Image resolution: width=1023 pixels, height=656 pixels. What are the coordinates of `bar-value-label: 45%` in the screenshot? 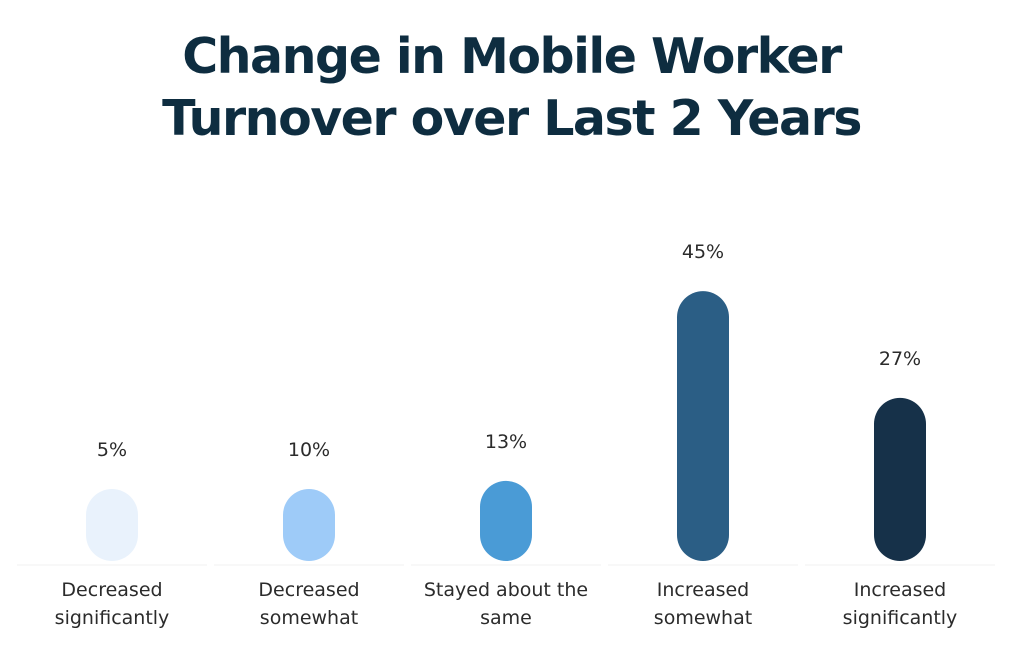 It's located at (703, 252).